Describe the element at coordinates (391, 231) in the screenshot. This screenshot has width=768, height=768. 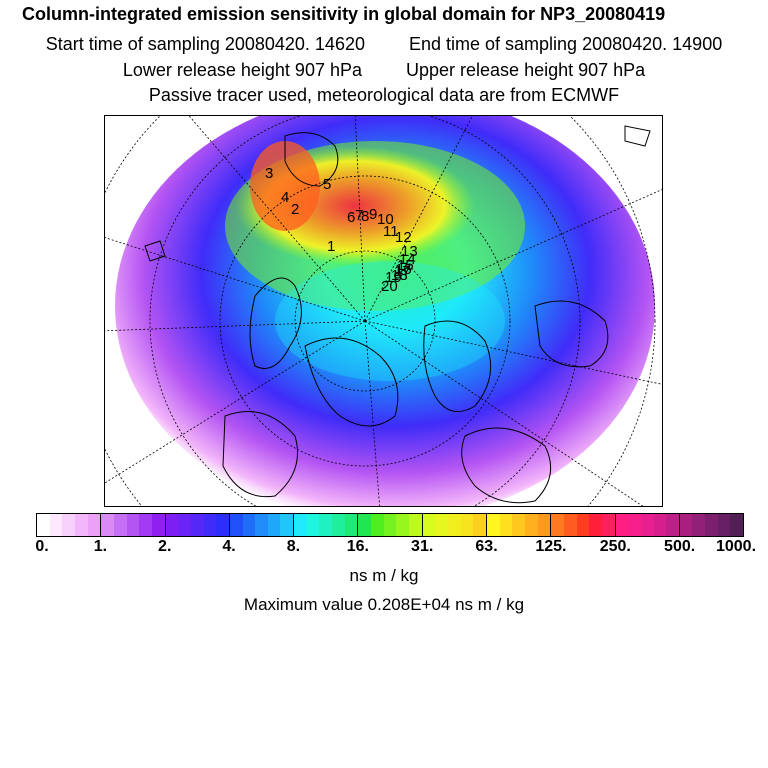
I see `traj-label-11: 11` at that location.